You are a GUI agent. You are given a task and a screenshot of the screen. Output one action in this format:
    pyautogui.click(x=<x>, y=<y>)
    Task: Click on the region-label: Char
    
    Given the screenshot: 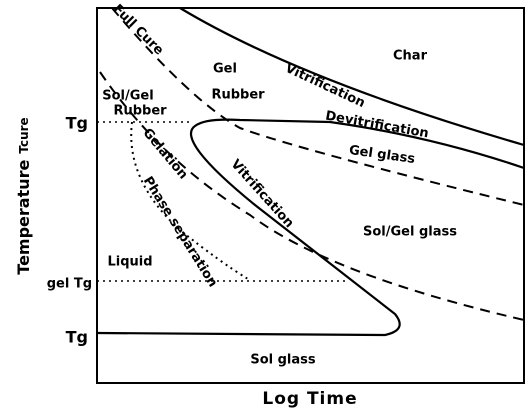 What is the action you would take?
    pyautogui.click(x=410, y=56)
    